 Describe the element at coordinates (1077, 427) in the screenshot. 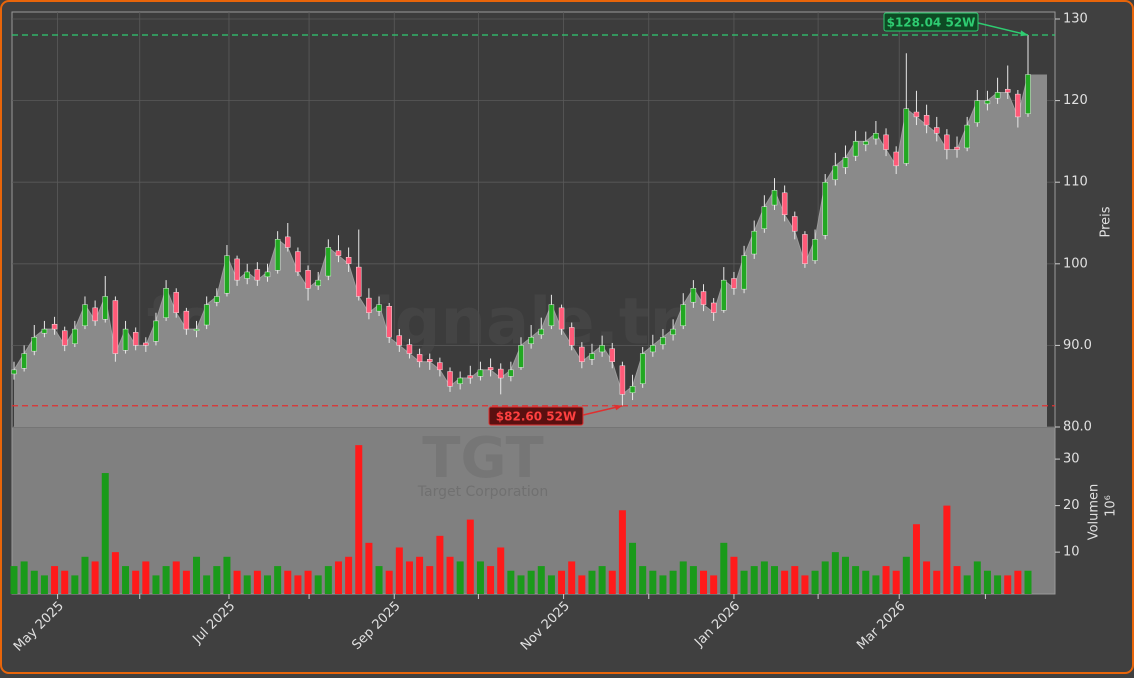

I see `y-tick-label: 80.0` at that location.